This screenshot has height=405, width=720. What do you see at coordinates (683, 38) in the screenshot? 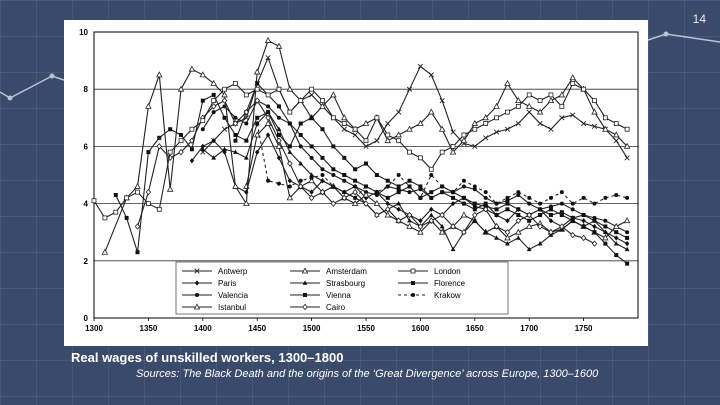
I see `decoration-line-right` at bounding box center [683, 38].